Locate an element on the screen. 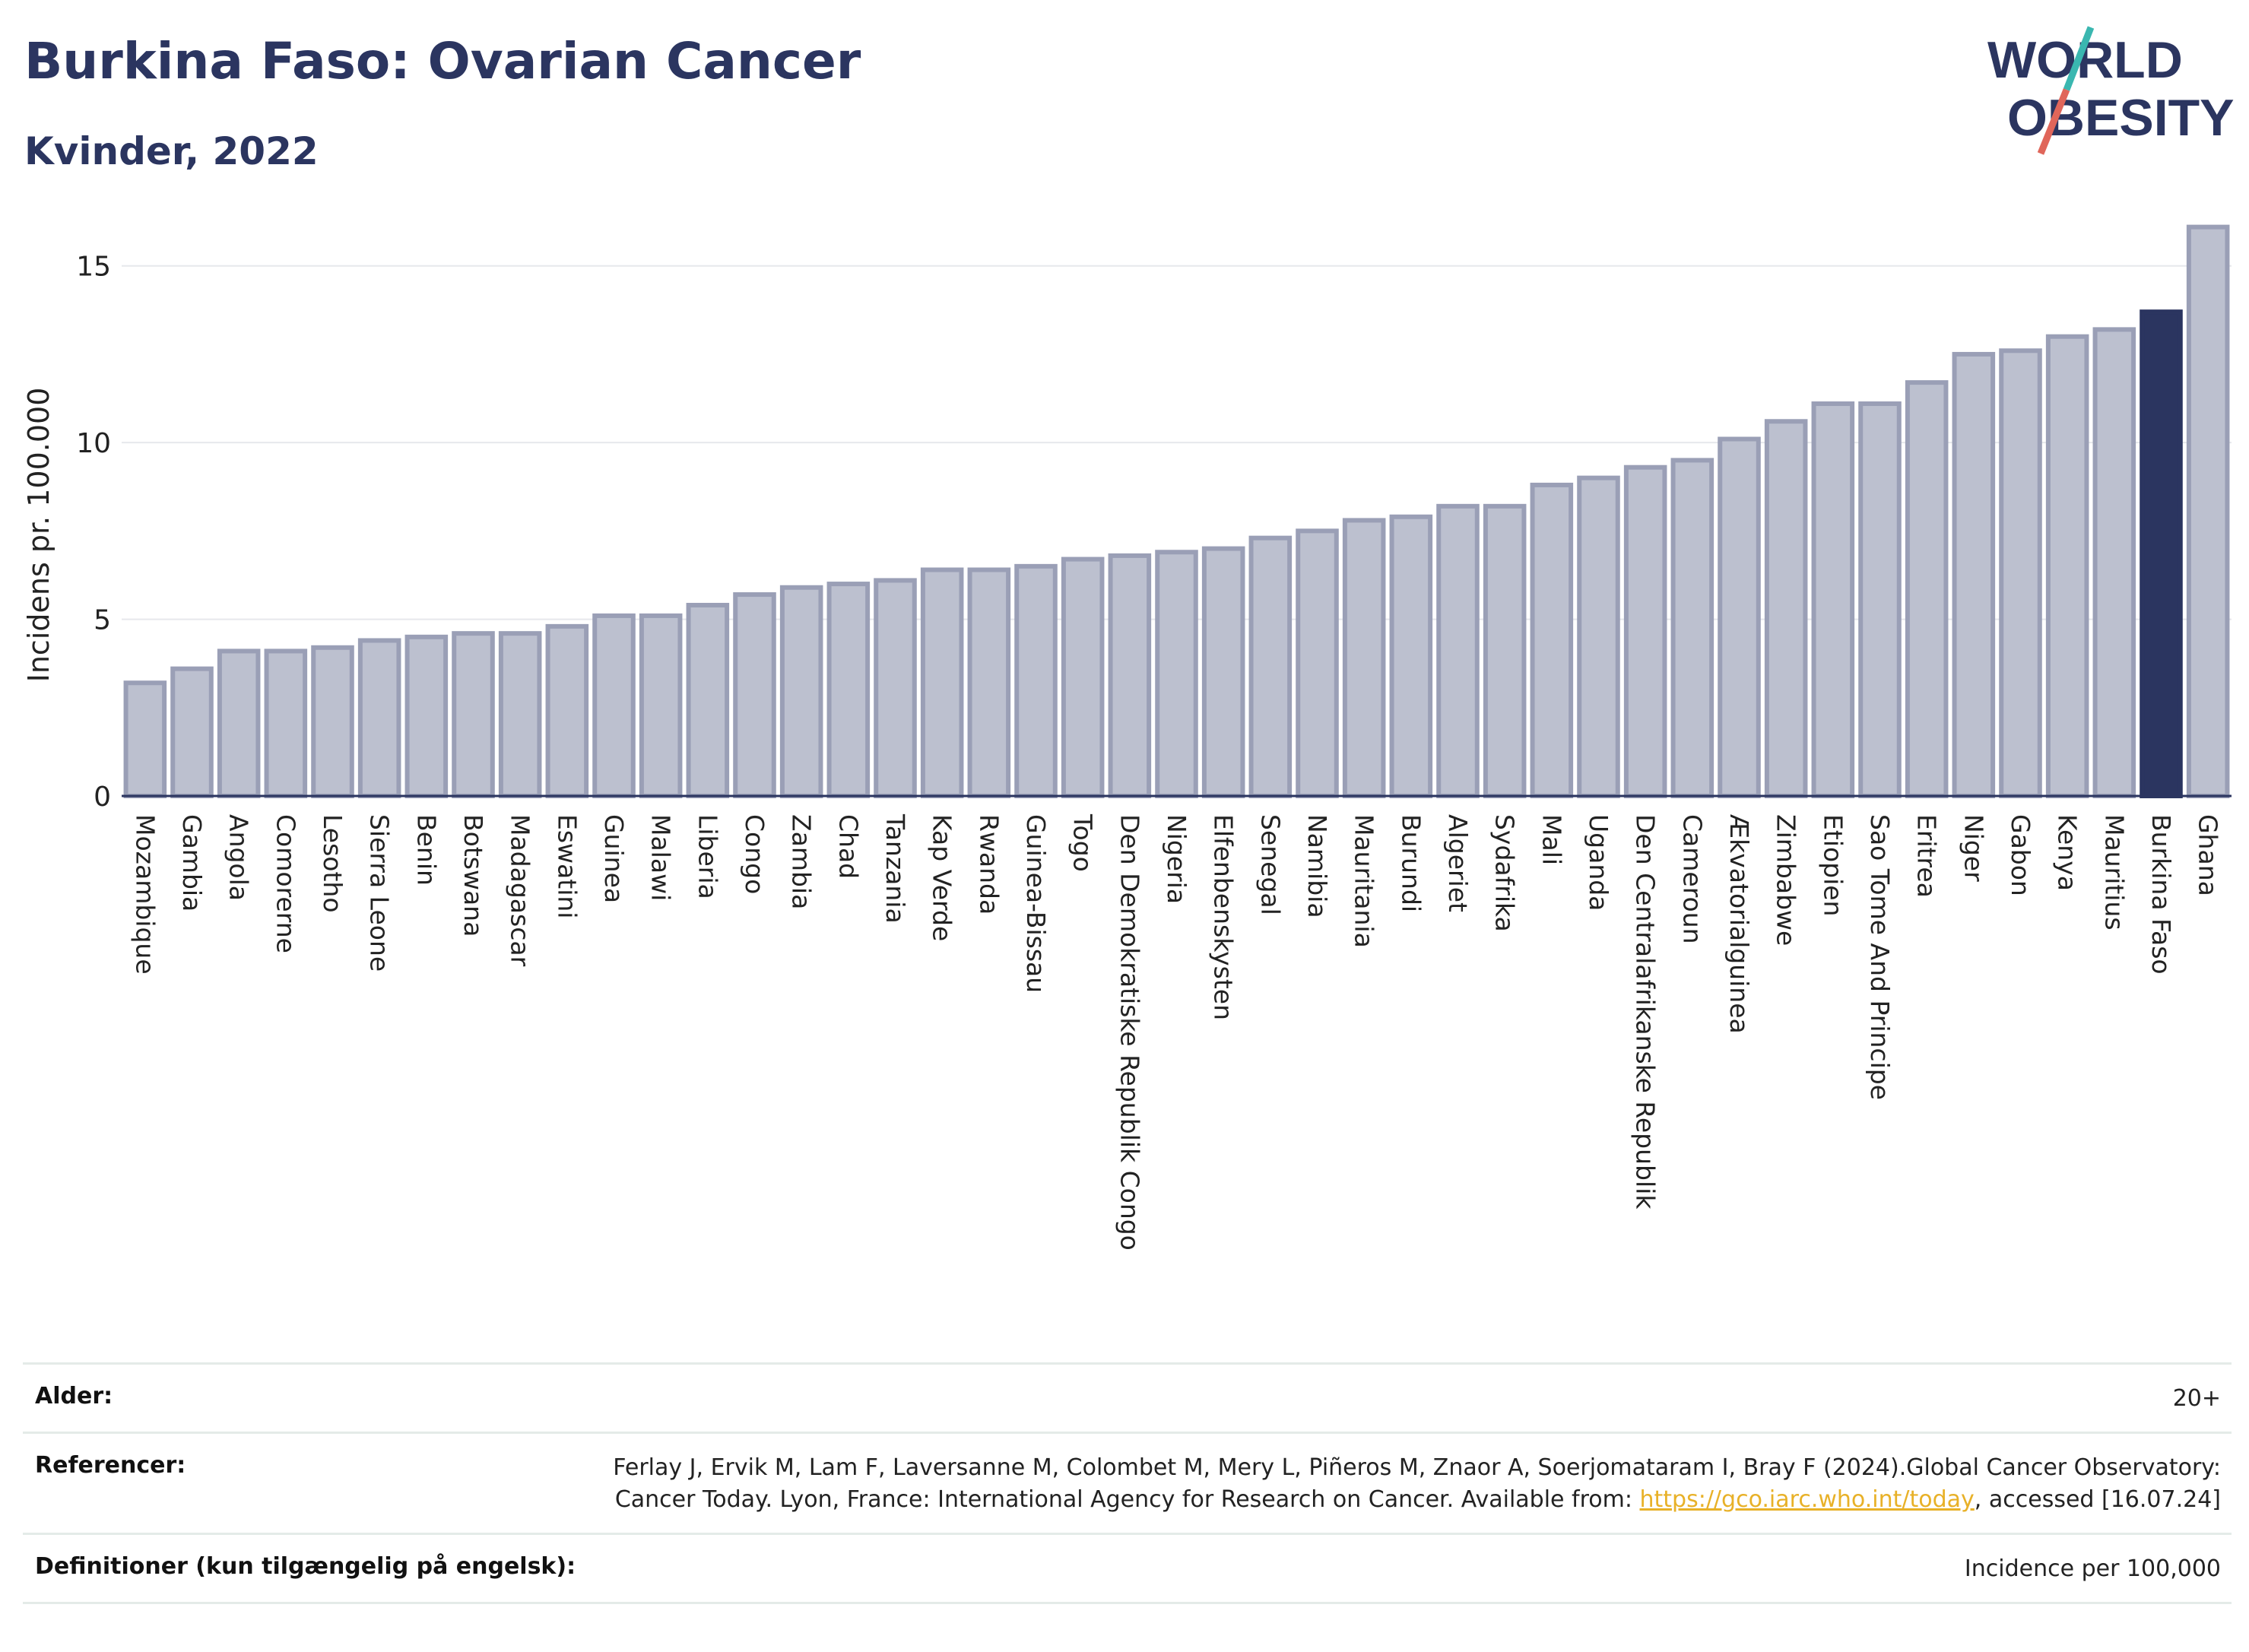 The width and height of the screenshot is (2249, 1652). x-tick-label: Burundi is located at coordinates (1411, 863).